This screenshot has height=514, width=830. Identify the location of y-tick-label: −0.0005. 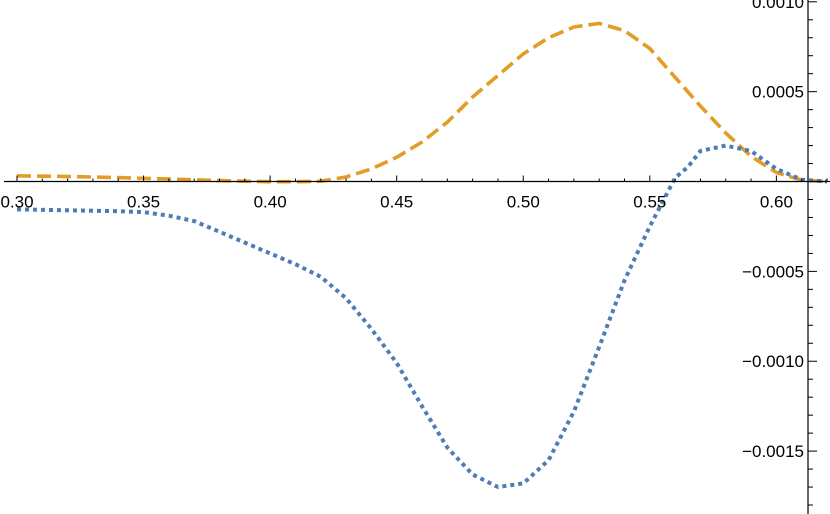
(773, 271).